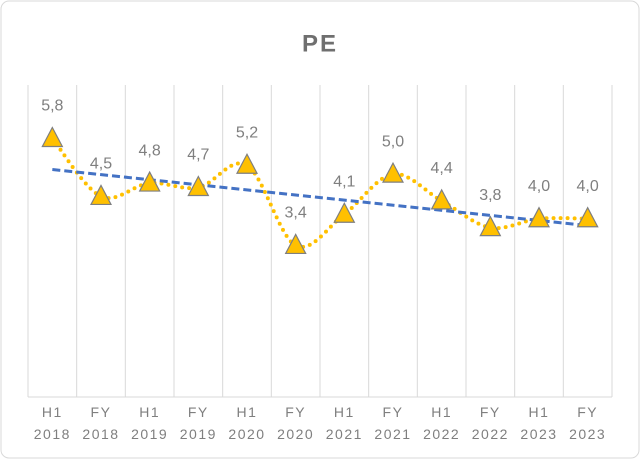 Image resolution: width=640 pixels, height=459 pixels. What do you see at coordinates (100, 423) in the screenshot?
I see `x-tick-label: FY 2018` at bounding box center [100, 423].